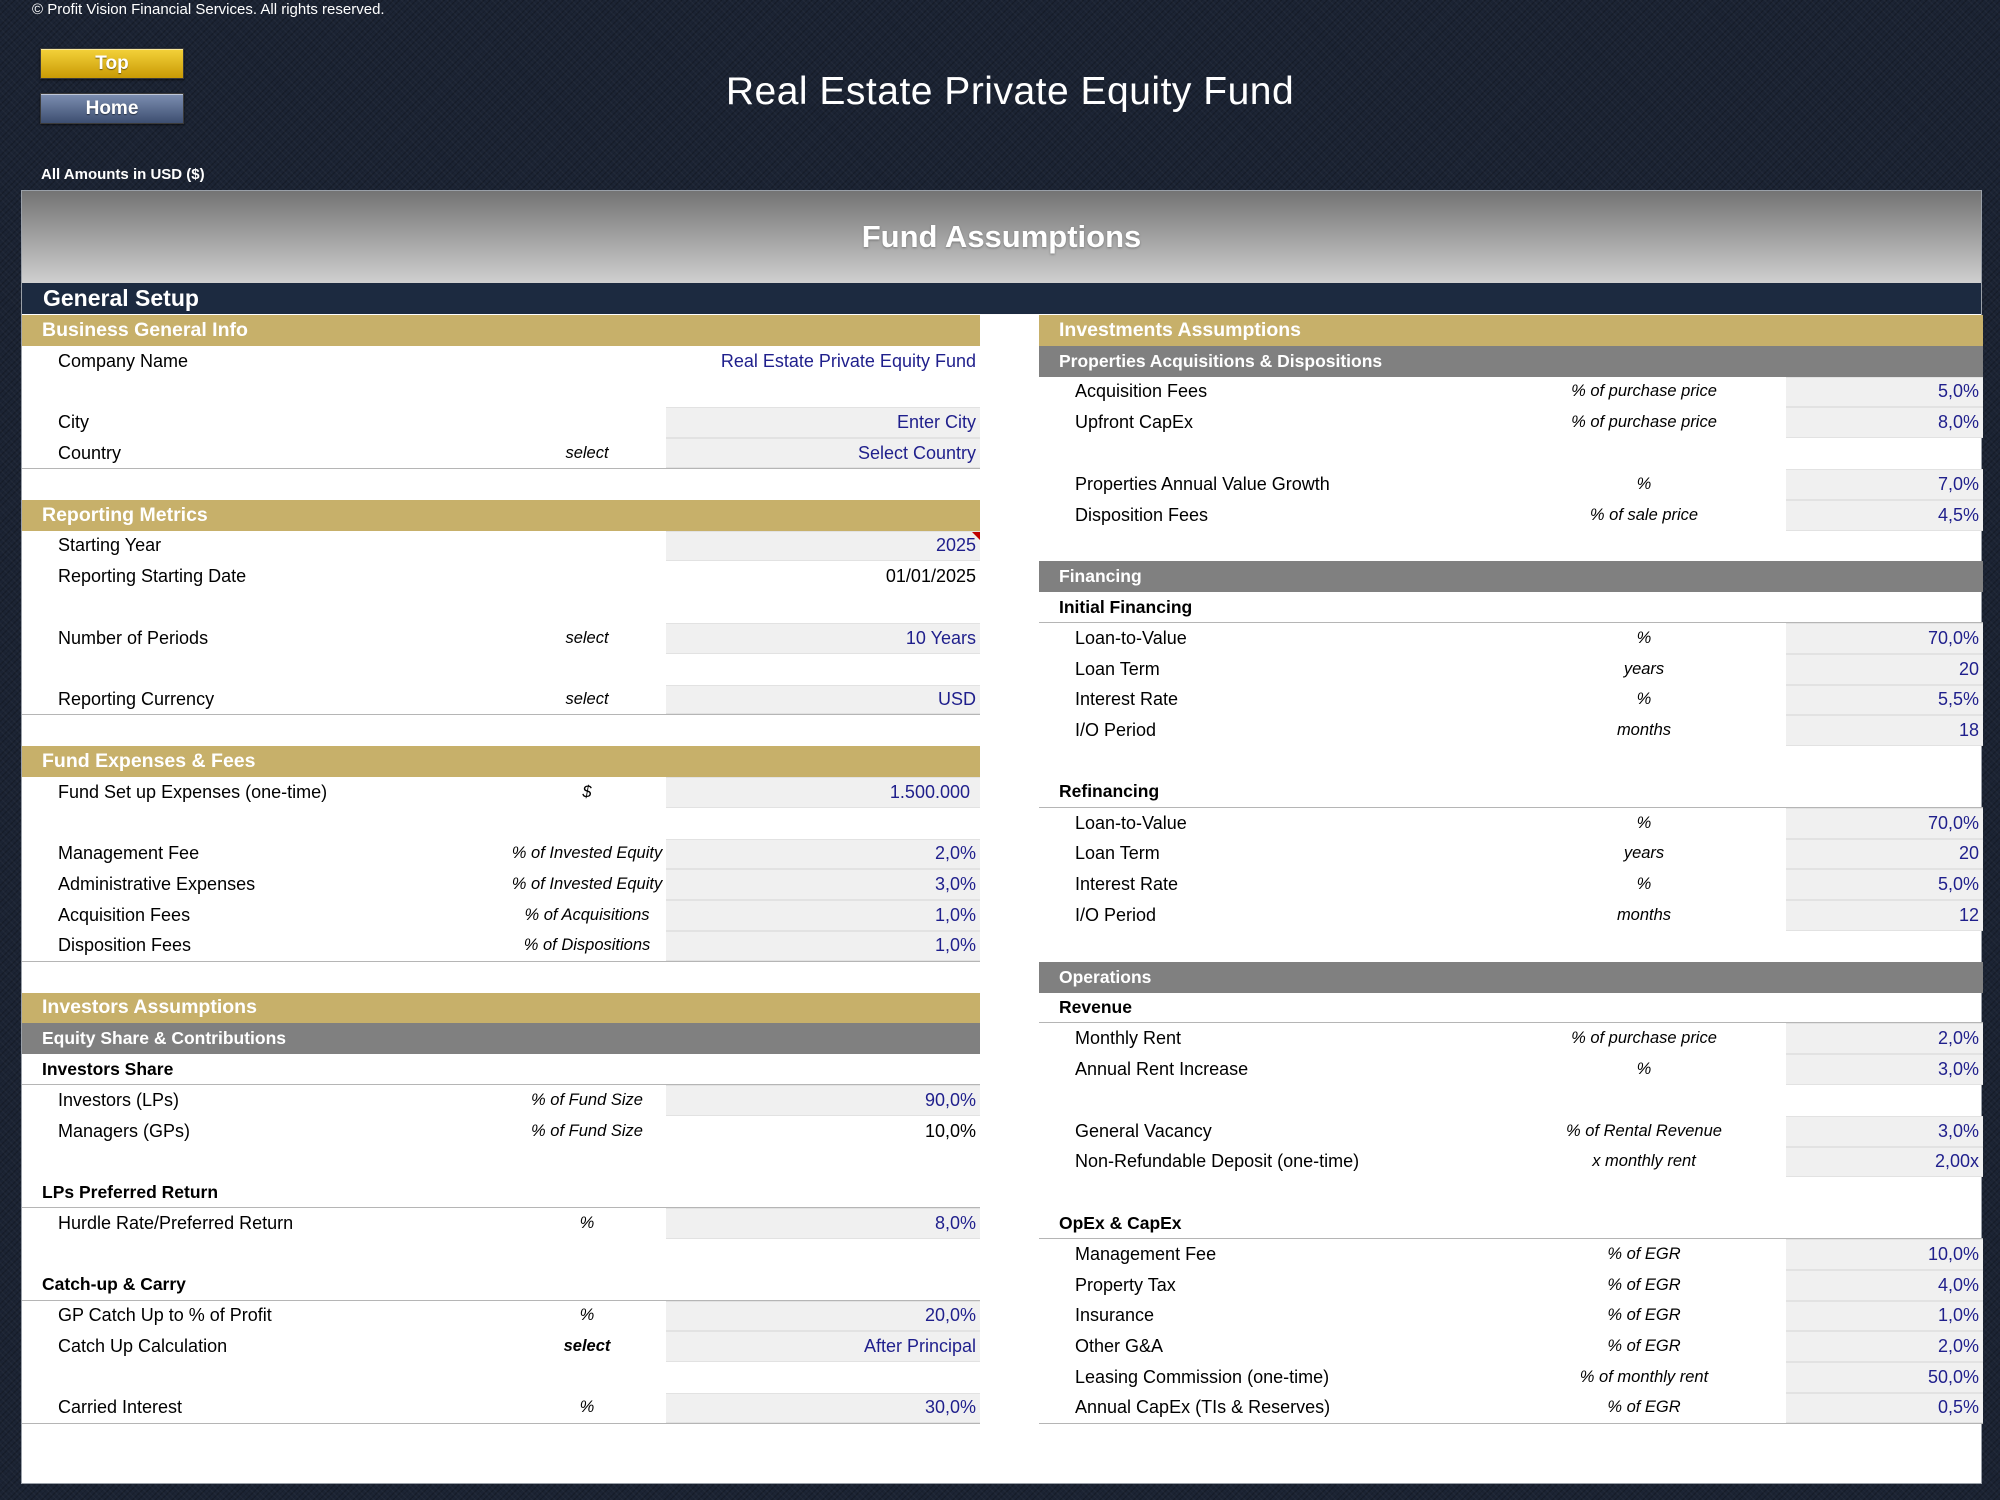 This screenshot has width=2000, height=1500. I want to click on home-button: Home, so click(112, 108).